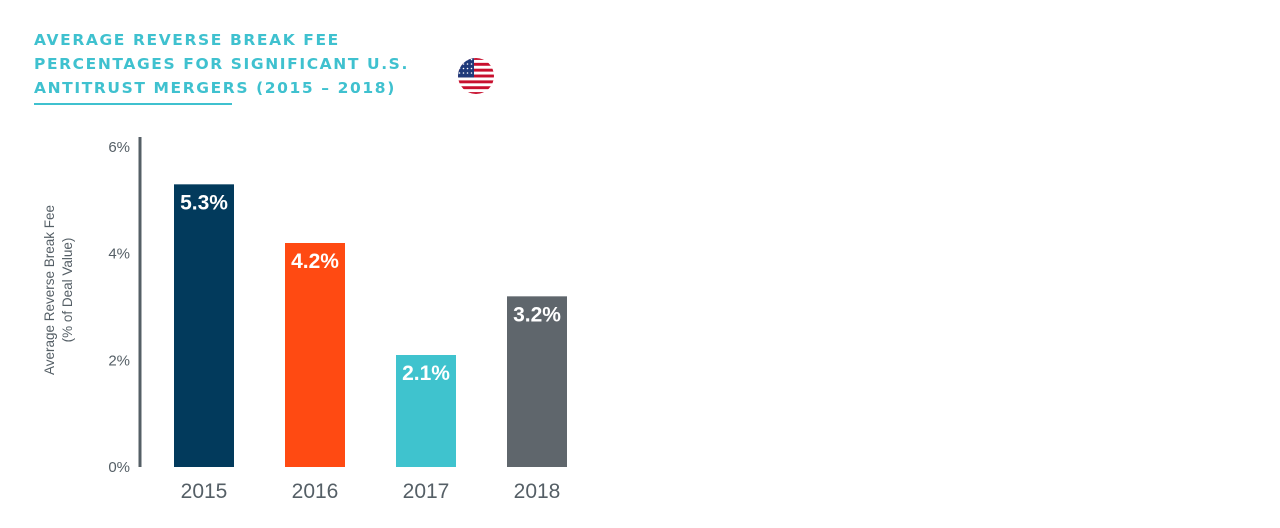 The width and height of the screenshot is (1280, 528). I want to click on chart-title-line-2: PERCENTAGES FOR SIGNIFICANT U.S., so click(221, 64).